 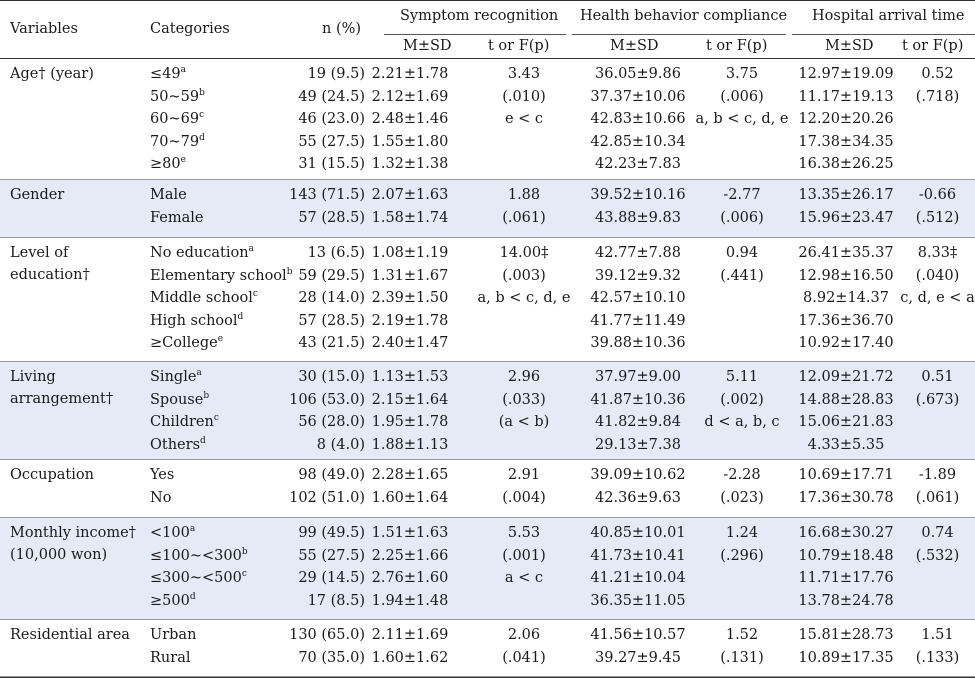 What do you see at coordinates (937, 377) in the screenshot?
I see `arrival-tf-cell: 0.51` at bounding box center [937, 377].